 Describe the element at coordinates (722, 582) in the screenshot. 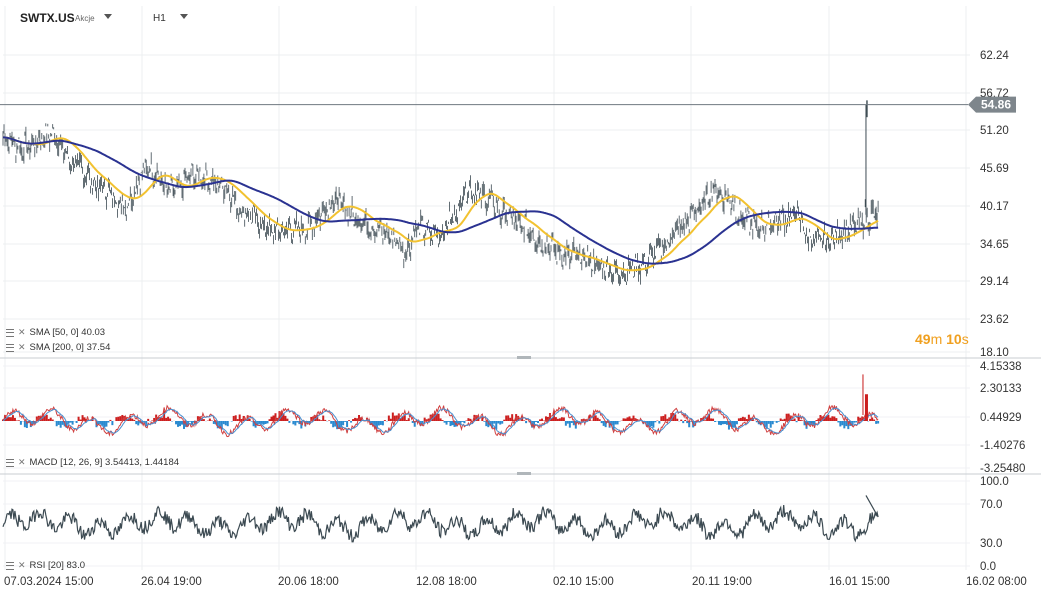

I see `time-axis-label: 20.11 19:00` at that location.